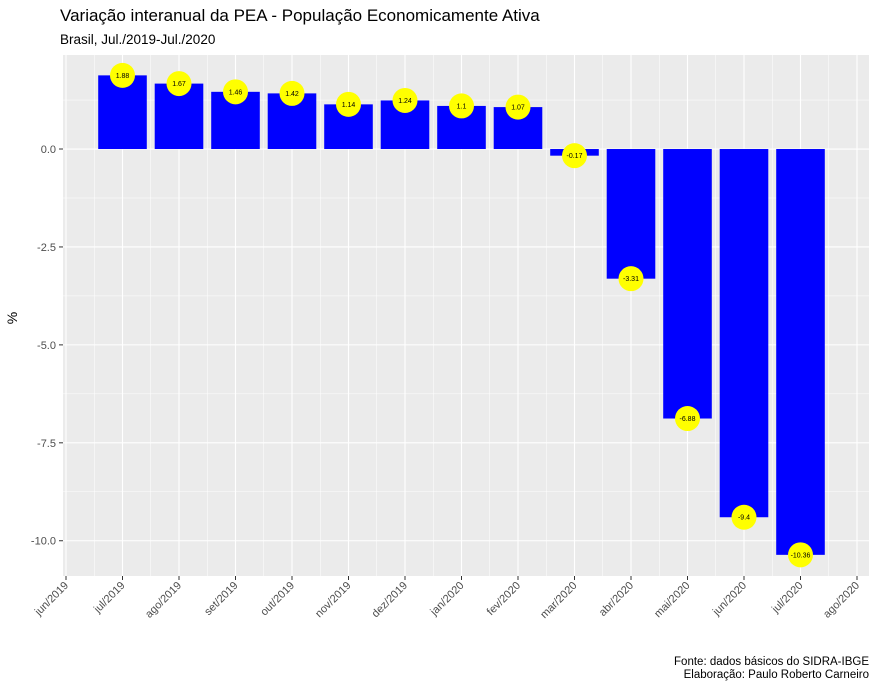 This screenshot has height=690, width=877. I want to click on data-label: -6.88, so click(688, 419).